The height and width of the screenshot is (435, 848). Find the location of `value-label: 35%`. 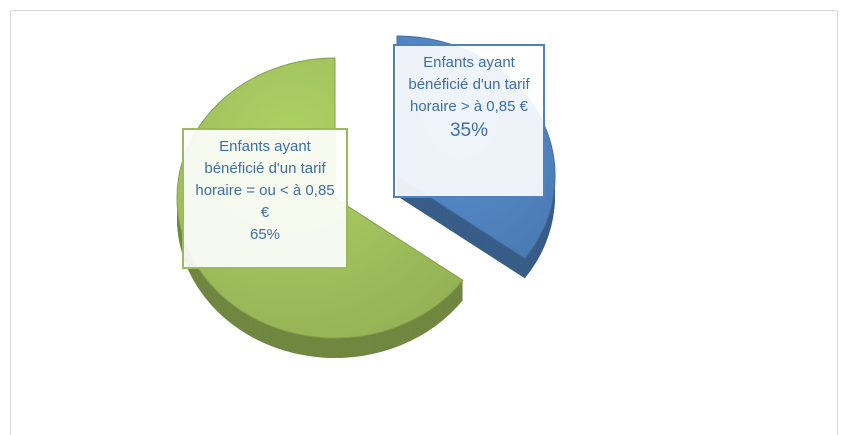

value-label: 35% is located at coordinates (469, 130).